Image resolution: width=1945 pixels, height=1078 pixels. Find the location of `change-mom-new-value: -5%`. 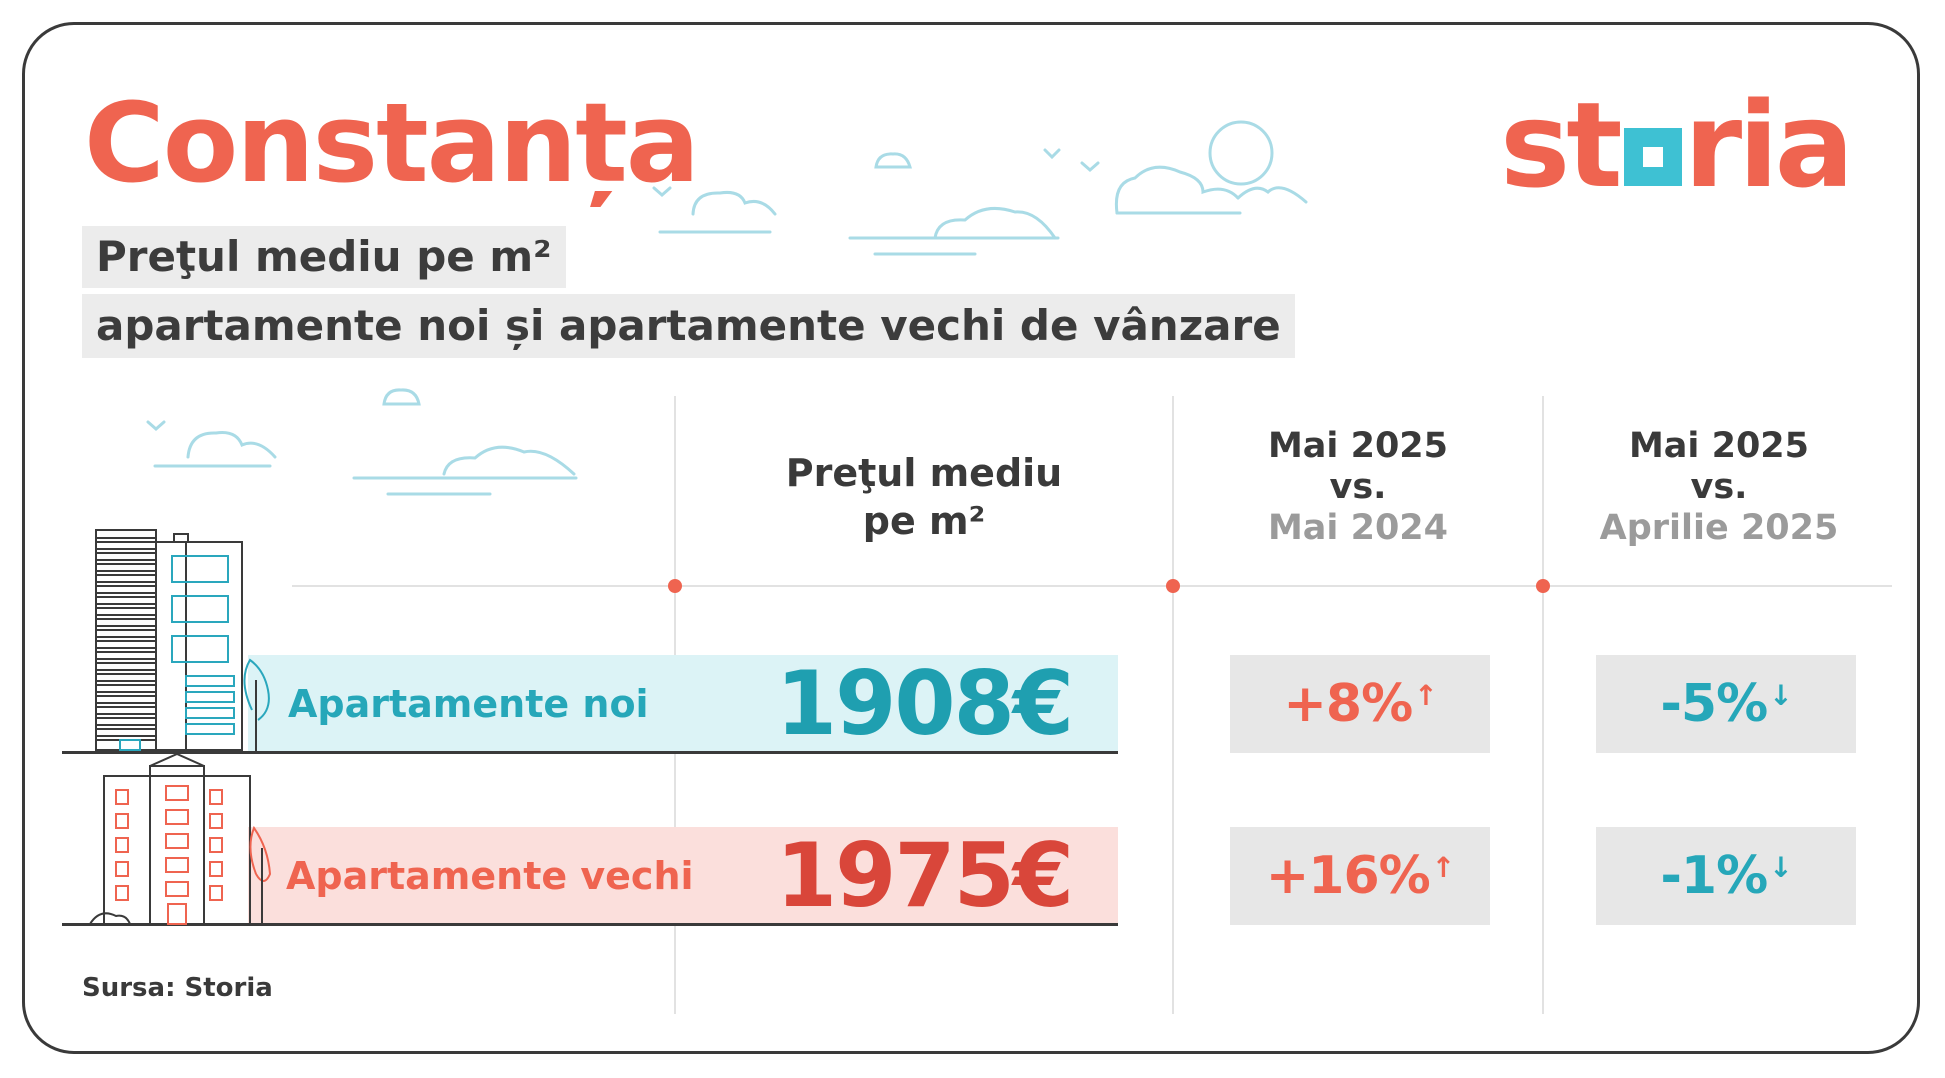

change-mom-new-value: -5% is located at coordinates (1714, 704).